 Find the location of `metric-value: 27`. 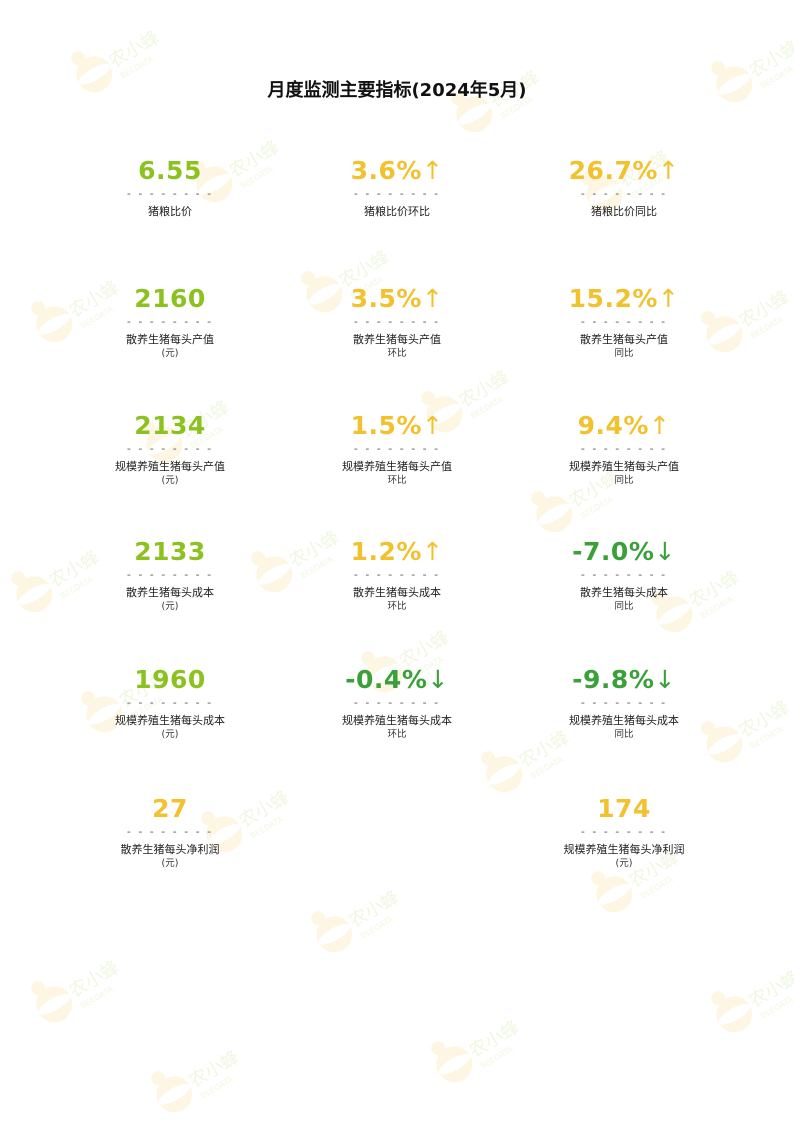

metric-value: 27 is located at coordinates (170, 809).